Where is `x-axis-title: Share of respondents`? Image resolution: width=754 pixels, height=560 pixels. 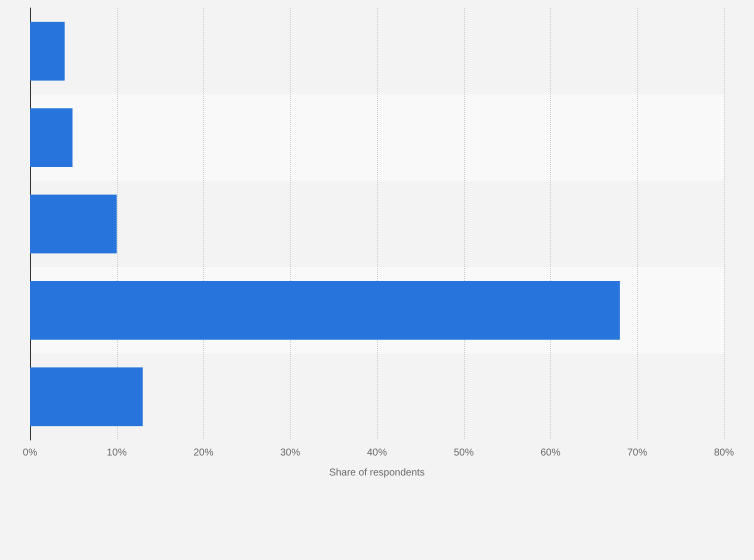 x-axis-title: Share of respondents is located at coordinates (377, 473).